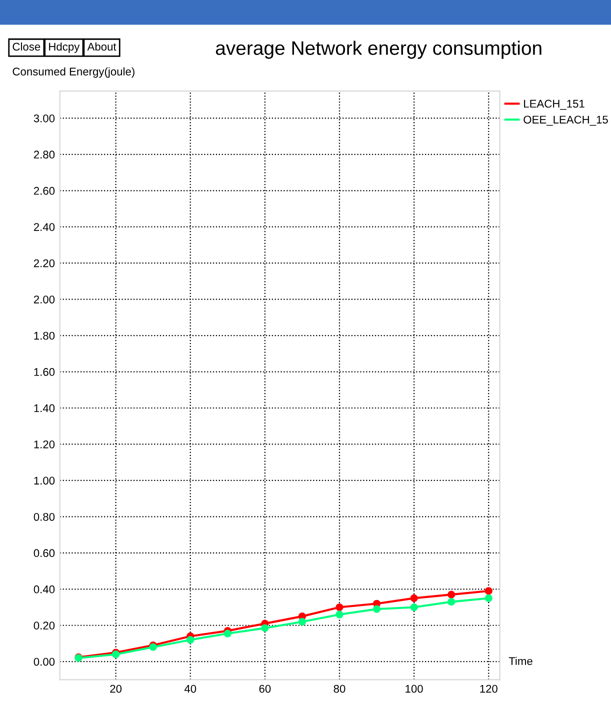 The height and width of the screenshot is (711, 611). Describe the element at coordinates (265, 688) in the screenshot. I see `x-tick-label: 60` at that location.